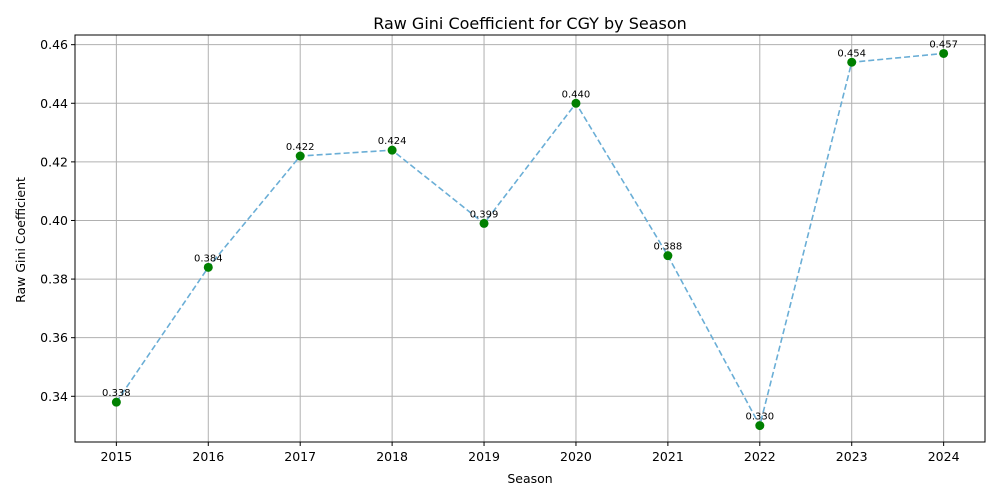  Describe the element at coordinates (852, 456) in the screenshot. I see `x-tick-label: 2023` at that location.